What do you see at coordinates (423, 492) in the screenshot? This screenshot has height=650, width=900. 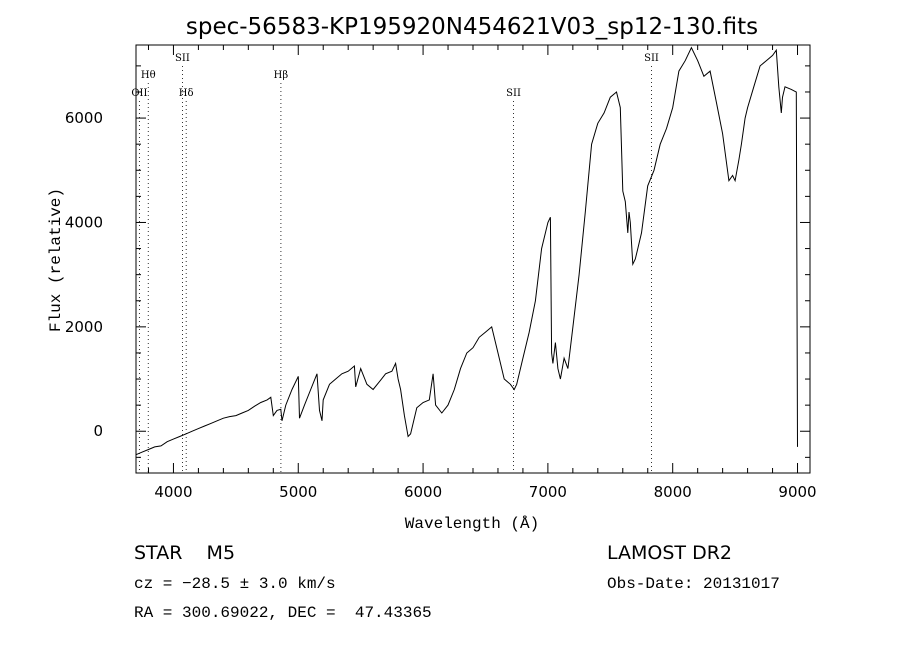 I see `x-tick-label: 6000` at bounding box center [423, 492].